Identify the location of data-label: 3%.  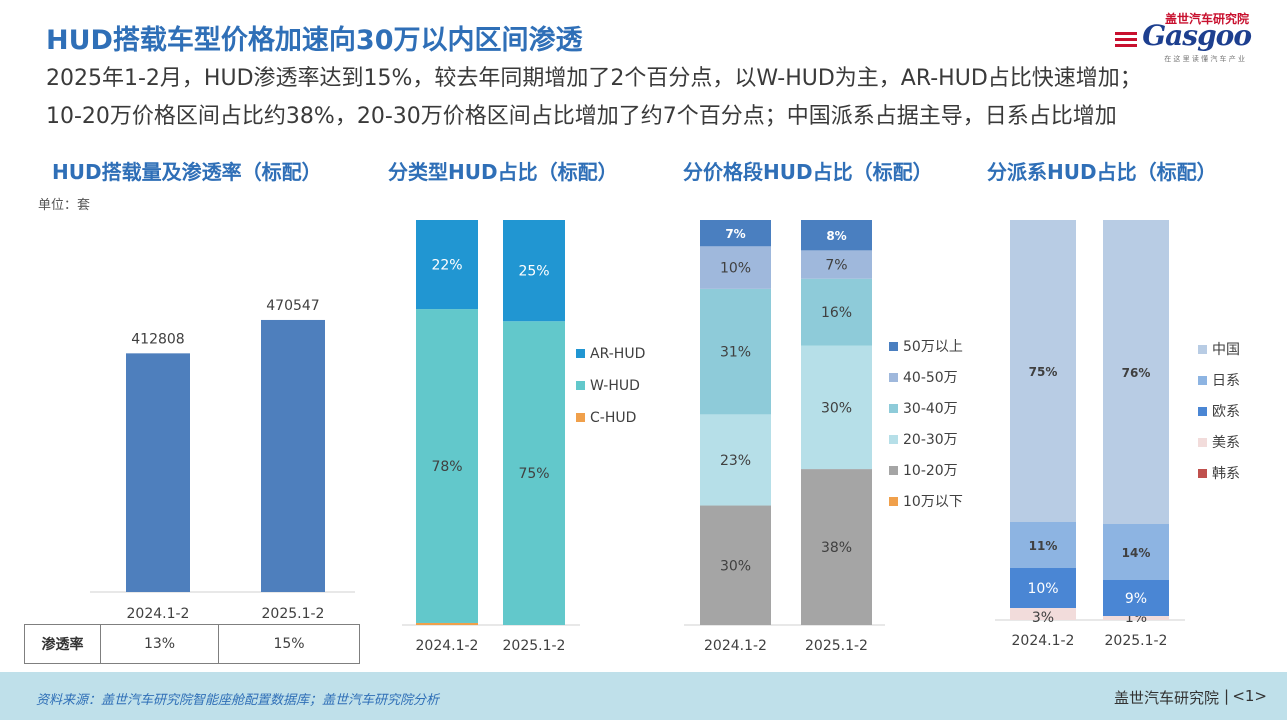
(1043, 618).